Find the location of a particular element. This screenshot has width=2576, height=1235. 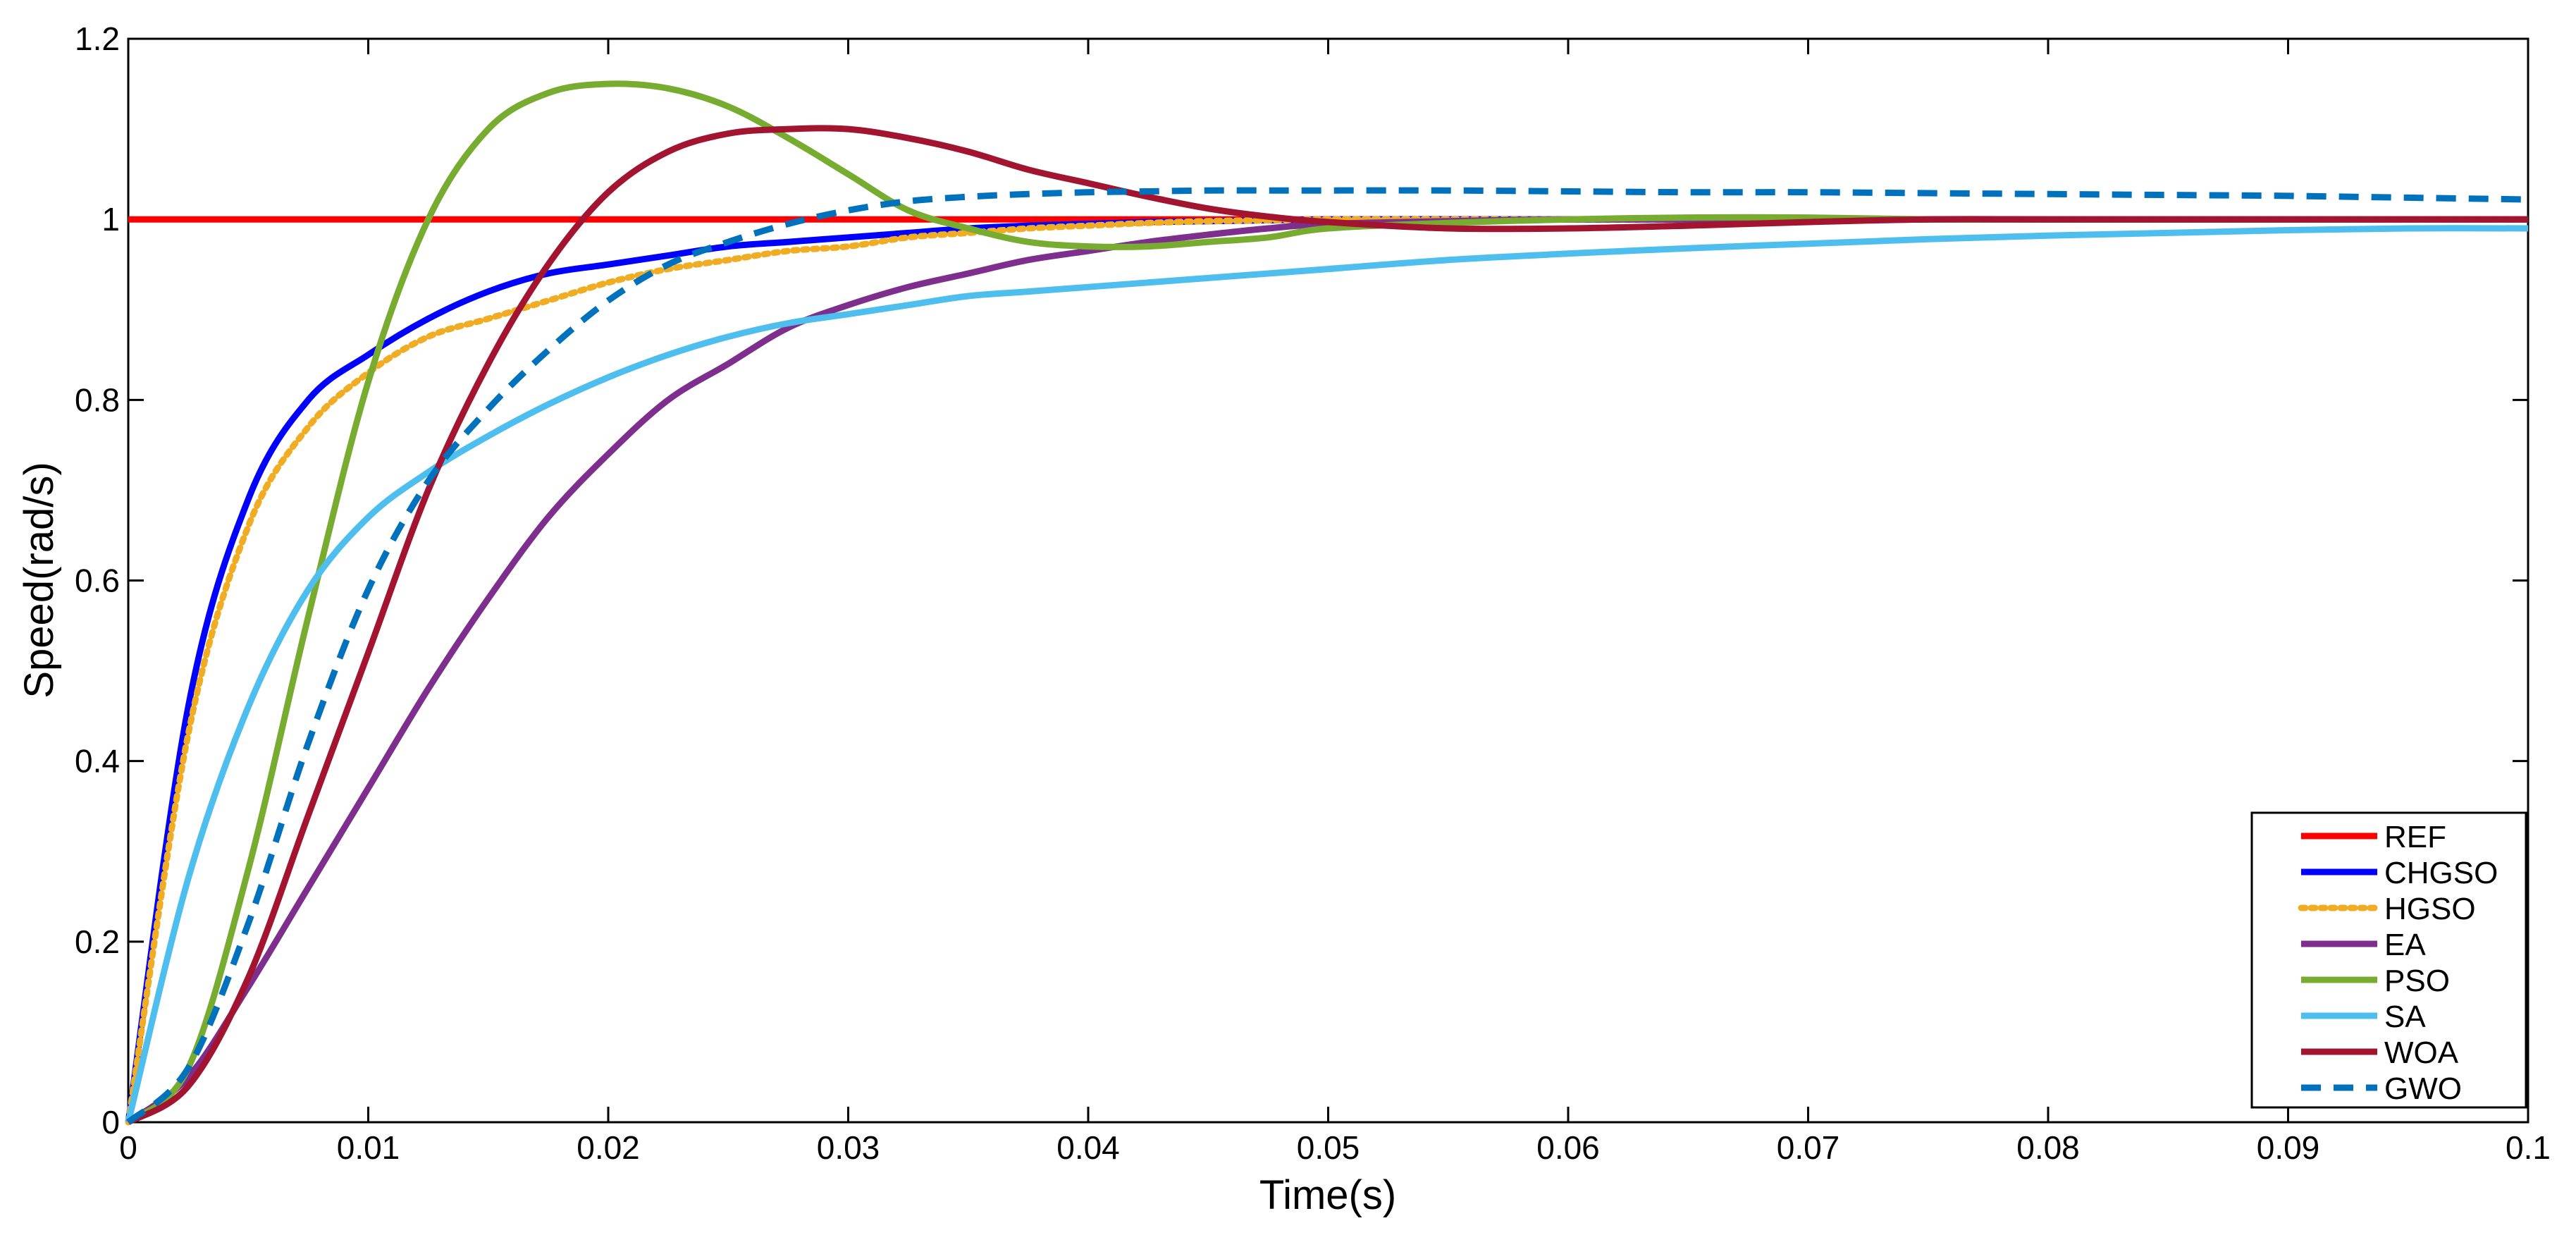

y-tick-label: 0.2 is located at coordinates (98, 942).